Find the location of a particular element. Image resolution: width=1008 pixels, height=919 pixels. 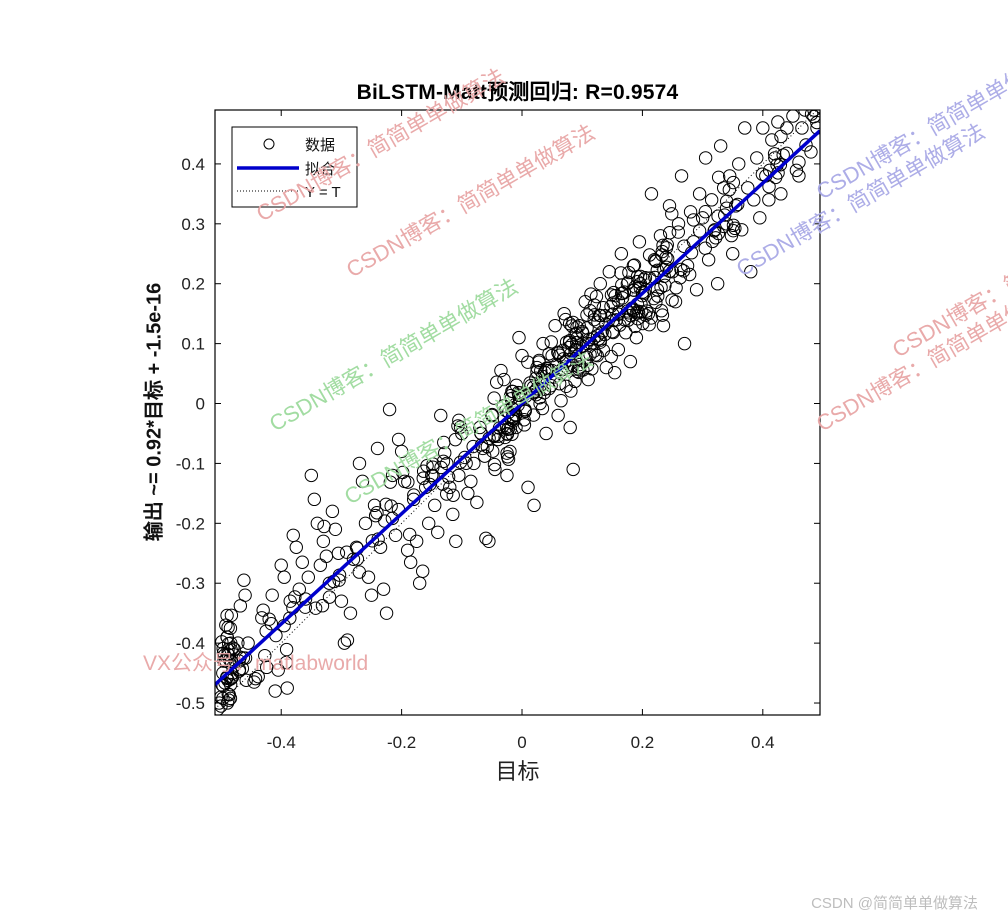

chart-title: BiLSTM-Matt预测回归: R=0.9574 is located at coordinates (517, 92).